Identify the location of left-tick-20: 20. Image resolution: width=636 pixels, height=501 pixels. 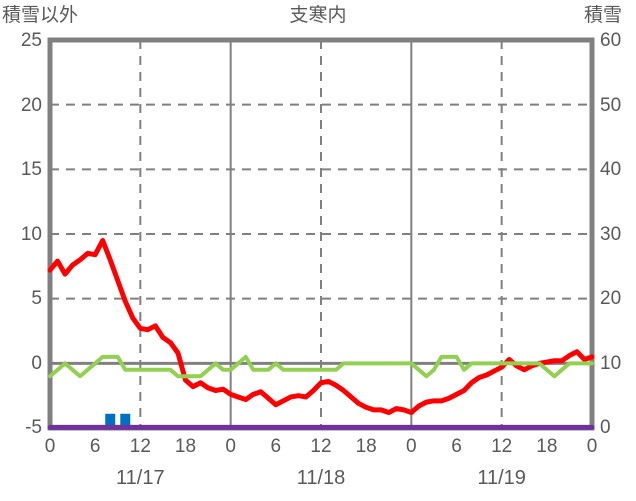
(31, 105).